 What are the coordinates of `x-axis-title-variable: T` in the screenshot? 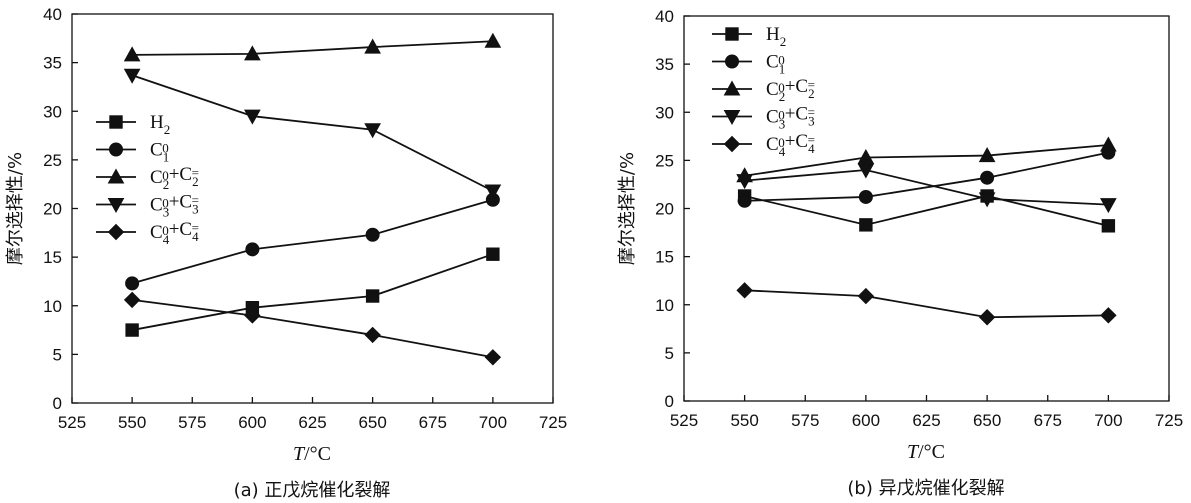 It's located at (913, 452).